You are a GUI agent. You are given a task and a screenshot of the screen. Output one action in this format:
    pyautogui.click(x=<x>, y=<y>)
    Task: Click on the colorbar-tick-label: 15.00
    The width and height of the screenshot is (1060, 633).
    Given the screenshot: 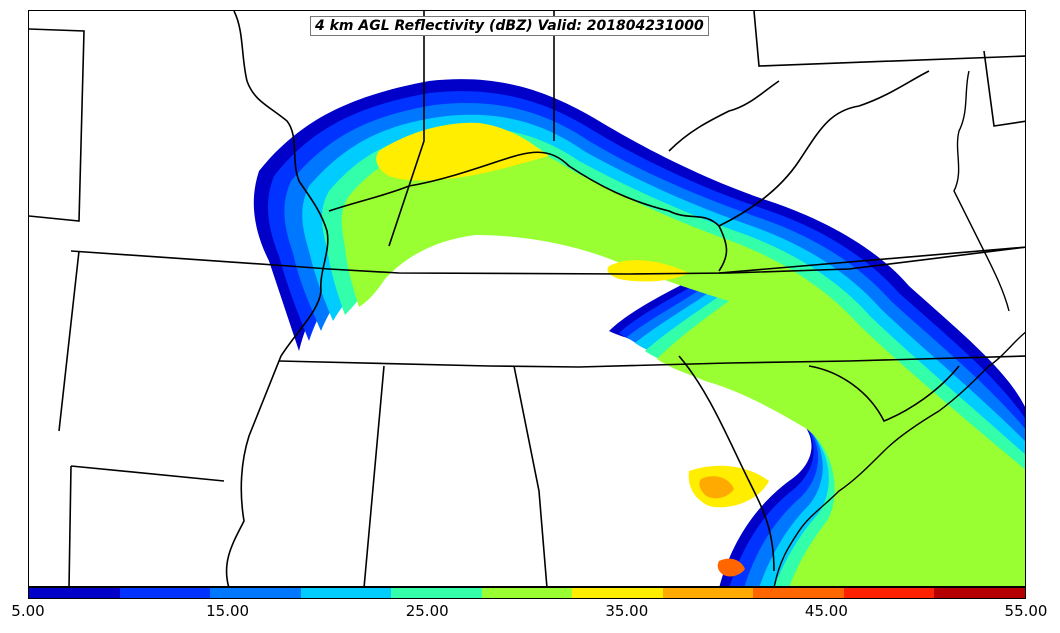 What is the action you would take?
    pyautogui.click(x=228, y=611)
    